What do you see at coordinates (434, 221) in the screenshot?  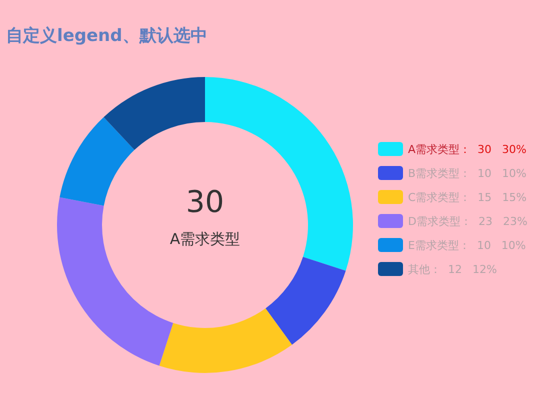 I see `legend-label: D需求类型` at bounding box center [434, 221].